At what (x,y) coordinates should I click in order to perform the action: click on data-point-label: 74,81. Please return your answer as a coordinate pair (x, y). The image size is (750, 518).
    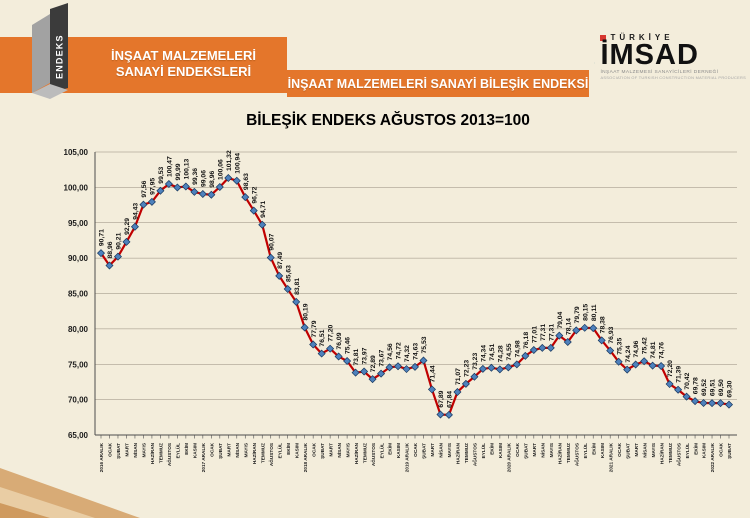
    Looking at the image, I should click on (653, 349).